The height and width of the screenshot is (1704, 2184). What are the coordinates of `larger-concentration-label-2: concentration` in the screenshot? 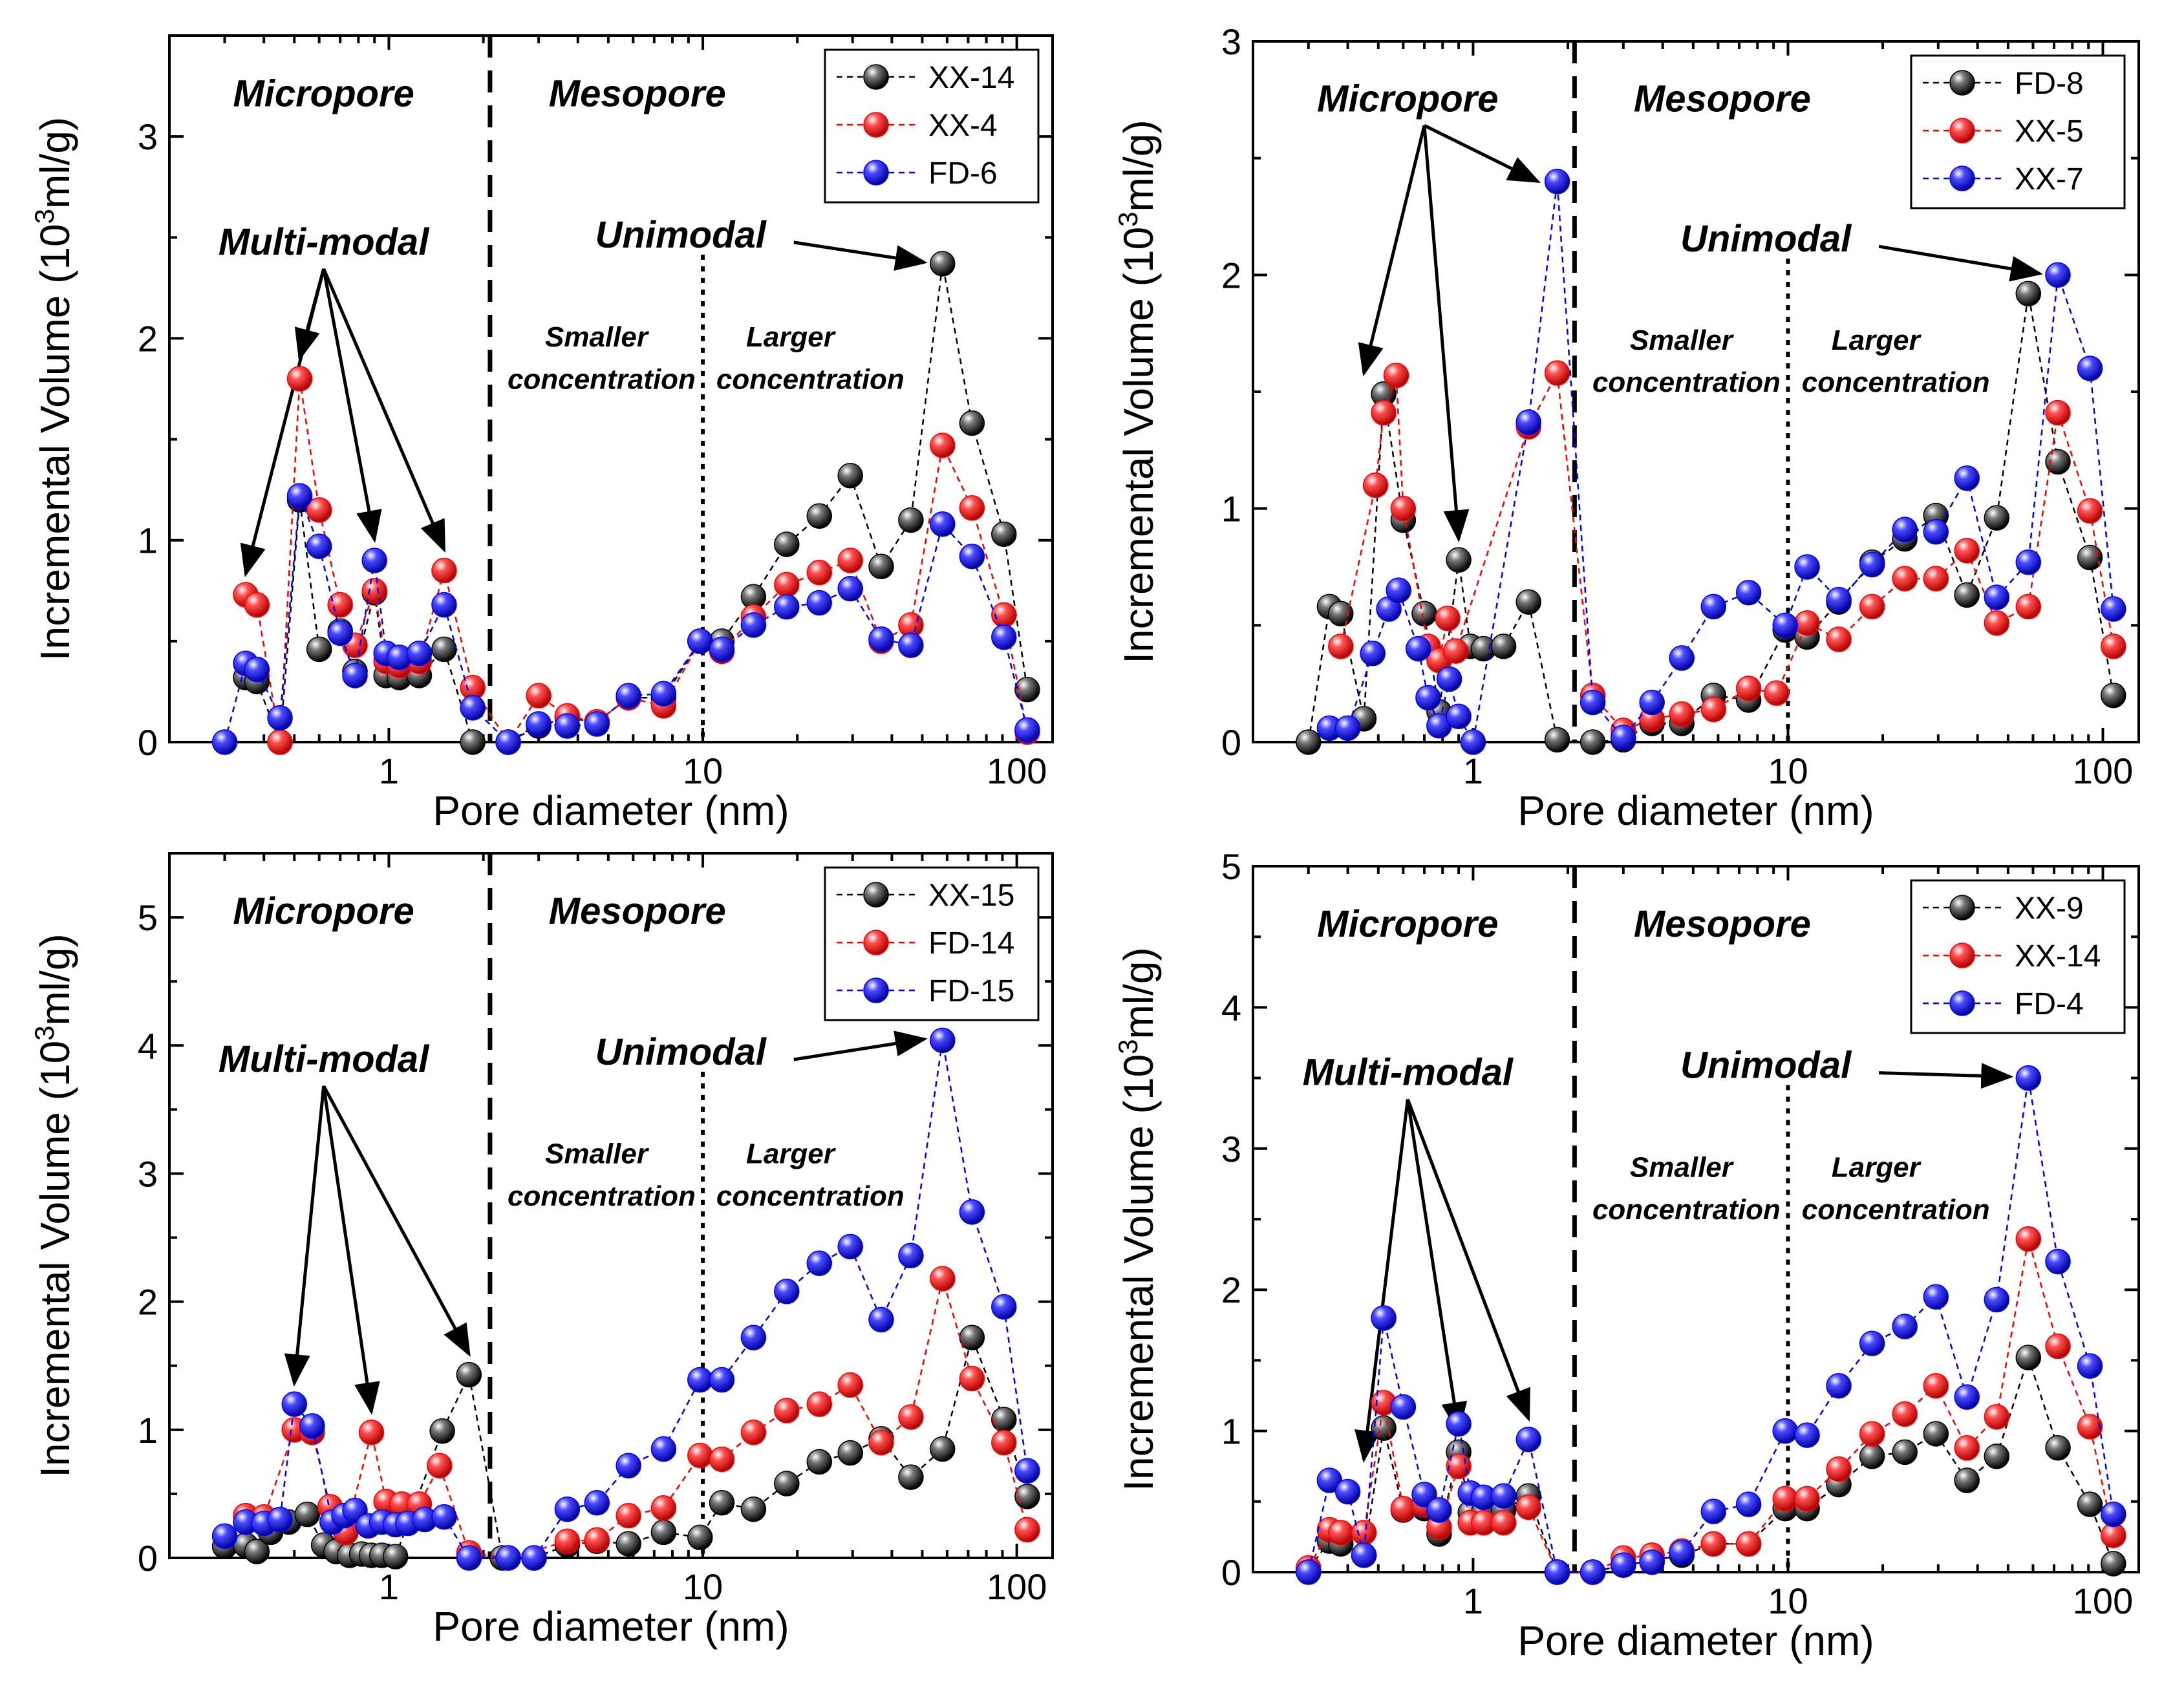 It's located at (810, 380).